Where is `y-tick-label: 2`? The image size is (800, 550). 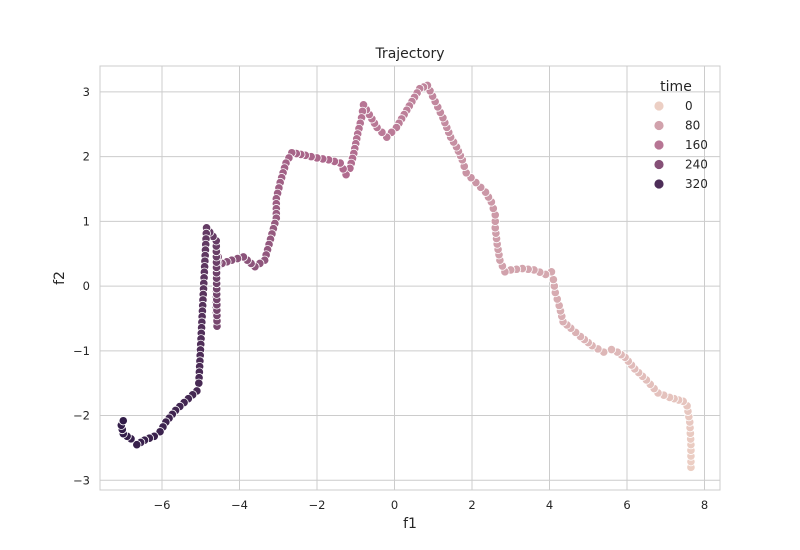
y-tick-label: 2 is located at coordinates (86, 157).